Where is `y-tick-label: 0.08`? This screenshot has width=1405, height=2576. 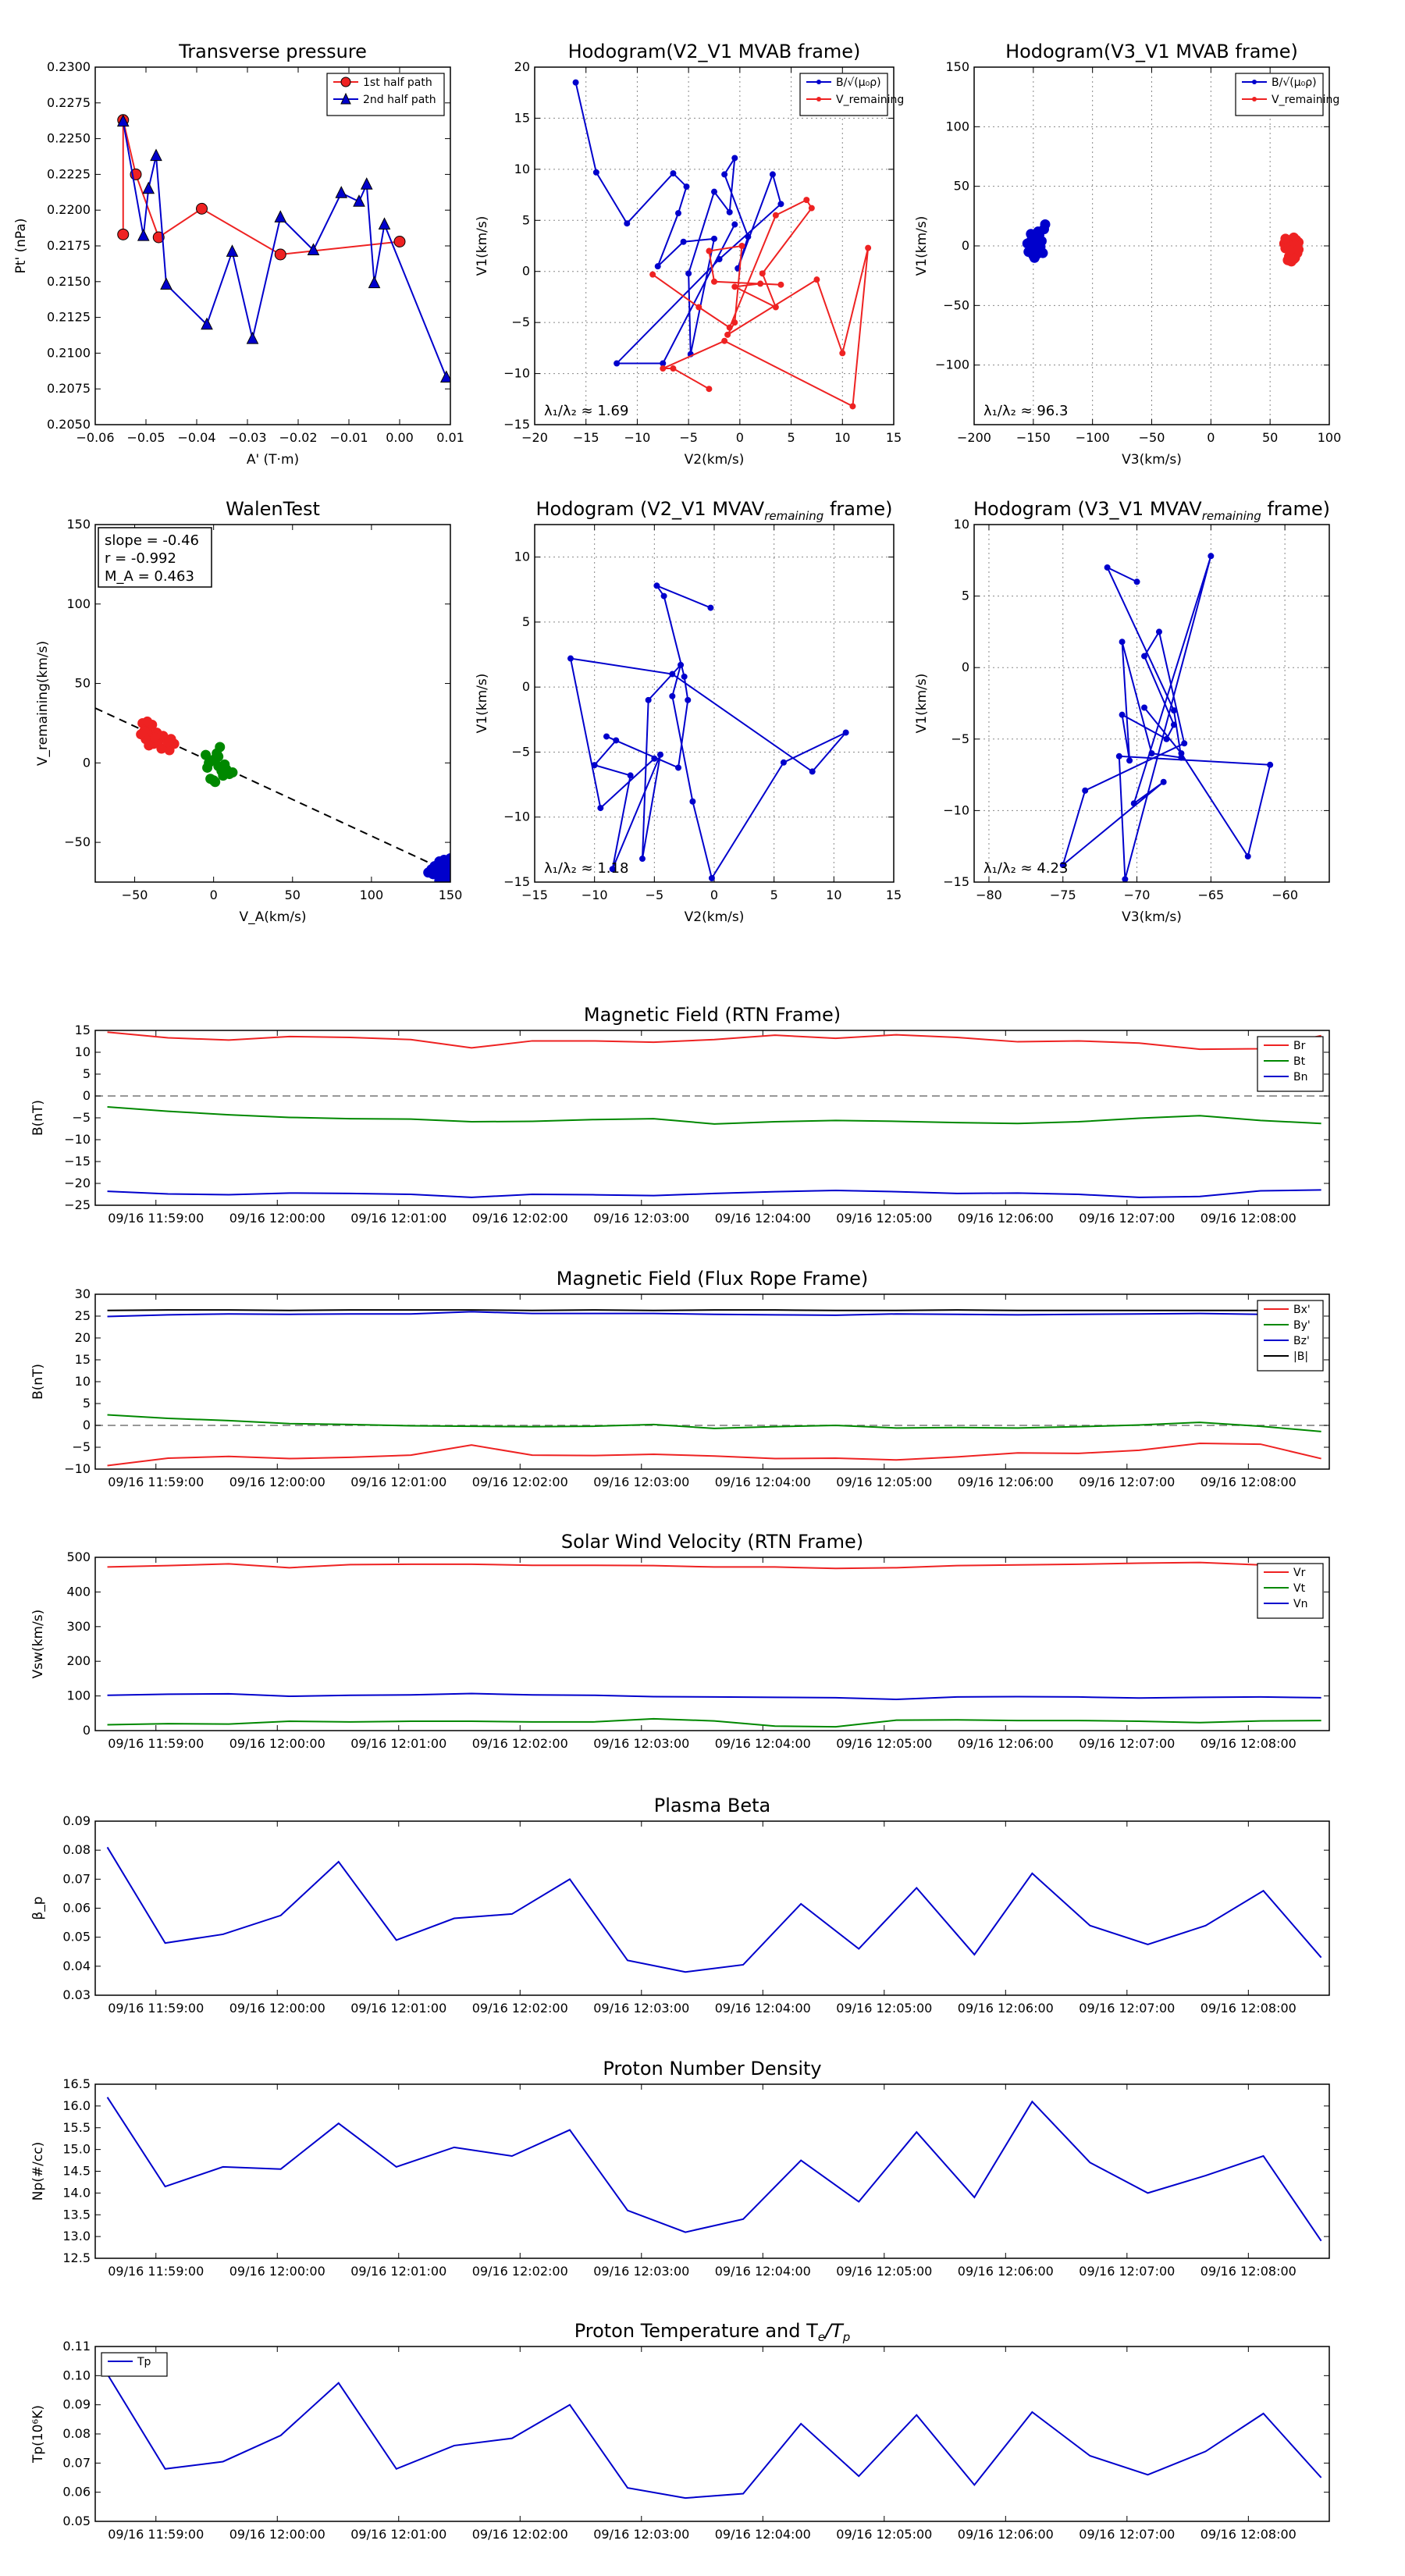 y-tick-label: 0.08 is located at coordinates (76, 2433).